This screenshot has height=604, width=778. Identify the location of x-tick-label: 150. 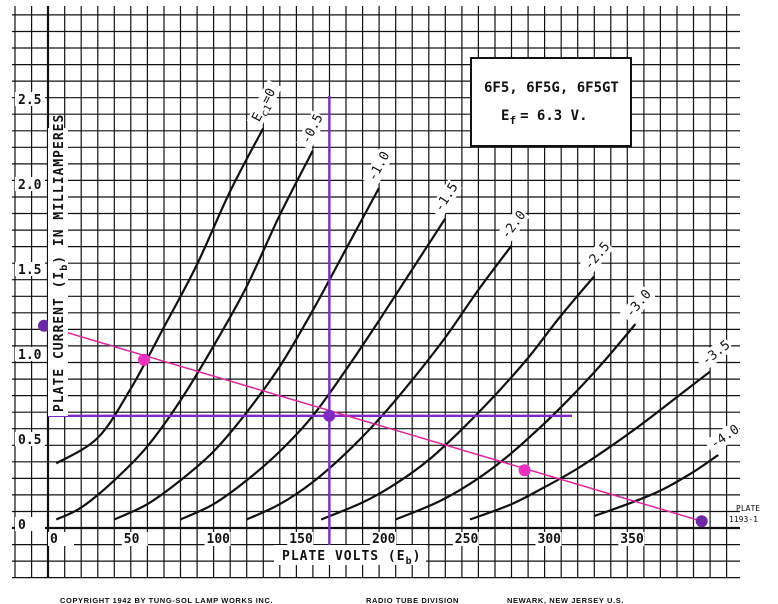
(301, 539).